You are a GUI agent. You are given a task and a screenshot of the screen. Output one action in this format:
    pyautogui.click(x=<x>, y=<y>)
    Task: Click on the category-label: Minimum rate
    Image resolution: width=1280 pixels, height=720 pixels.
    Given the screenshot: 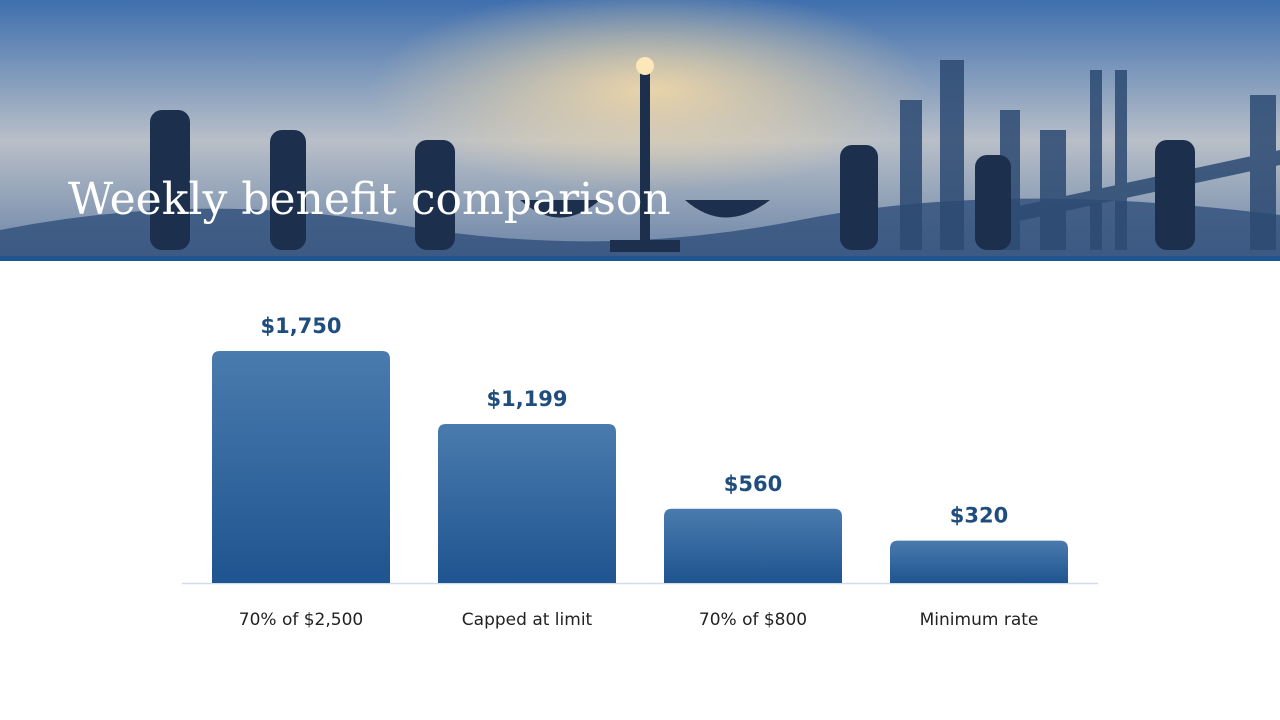 What is the action you would take?
    pyautogui.click(x=979, y=620)
    